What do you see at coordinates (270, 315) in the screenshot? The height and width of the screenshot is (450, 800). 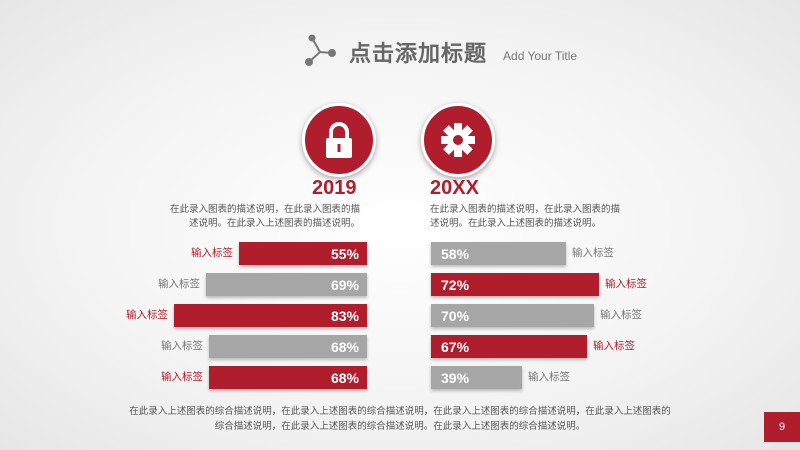 I see `left-bar-3: 83%` at bounding box center [270, 315].